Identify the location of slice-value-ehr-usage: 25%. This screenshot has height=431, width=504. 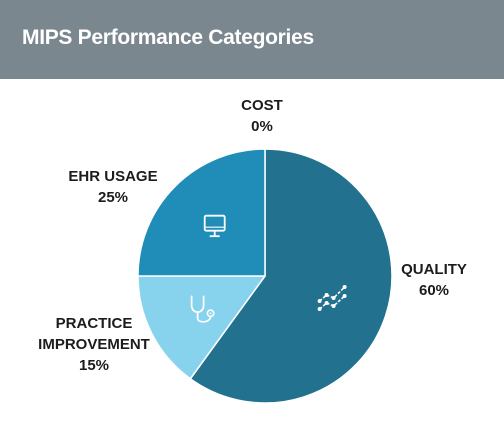
(113, 197).